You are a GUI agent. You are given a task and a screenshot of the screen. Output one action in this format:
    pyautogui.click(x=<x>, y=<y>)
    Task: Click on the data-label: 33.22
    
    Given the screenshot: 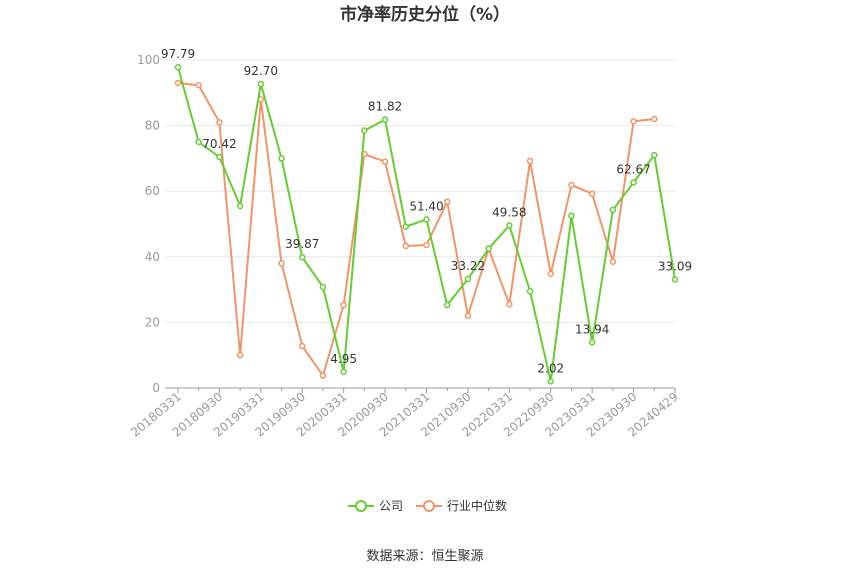 What is the action you would take?
    pyautogui.click(x=468, y=266)
    